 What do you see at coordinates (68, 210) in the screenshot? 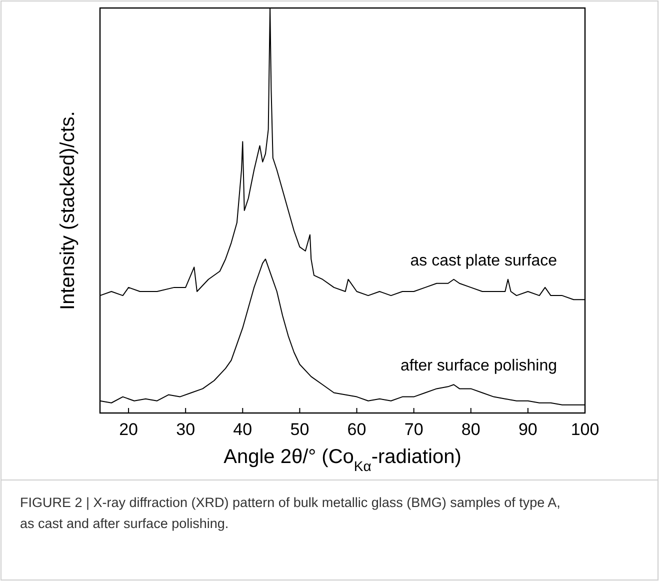
I see `y-axis-title: Intensity (stacked)/cts.` at bounding box center [68, 210].